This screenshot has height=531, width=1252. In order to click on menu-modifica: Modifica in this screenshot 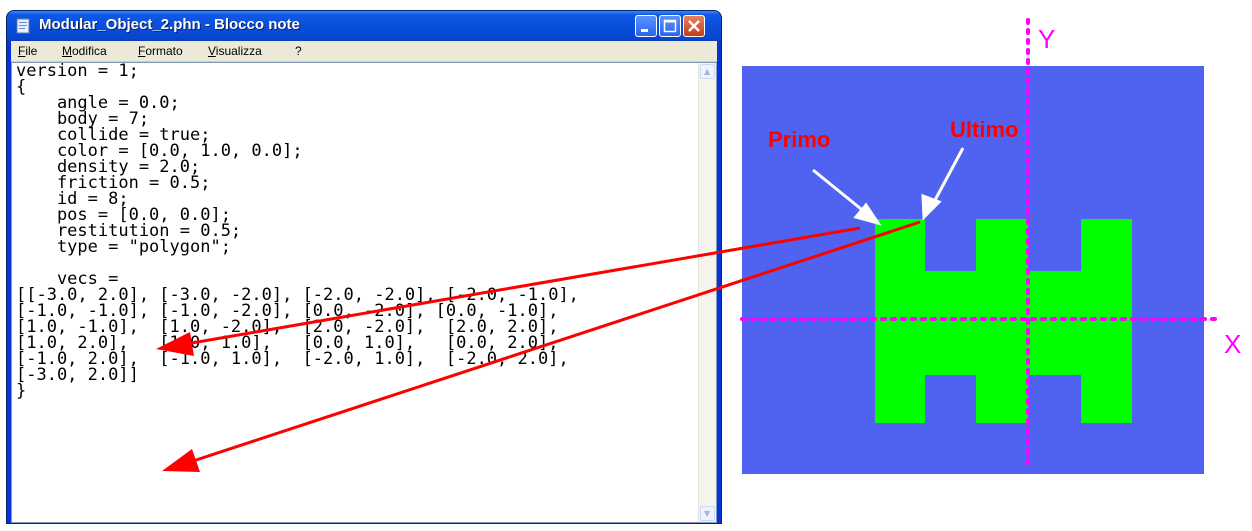, I will do `click(84, 51)`.